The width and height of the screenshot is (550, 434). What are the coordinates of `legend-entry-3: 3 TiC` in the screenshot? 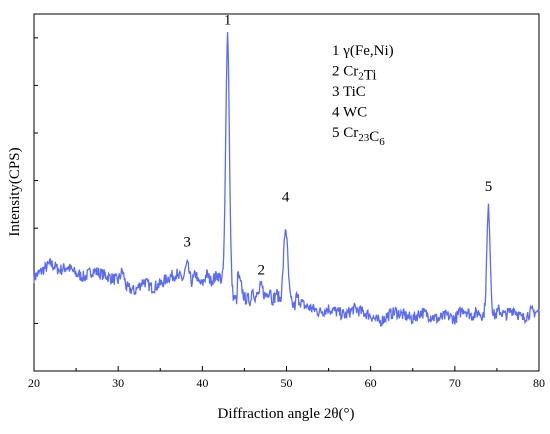 It's located at (349, 92).